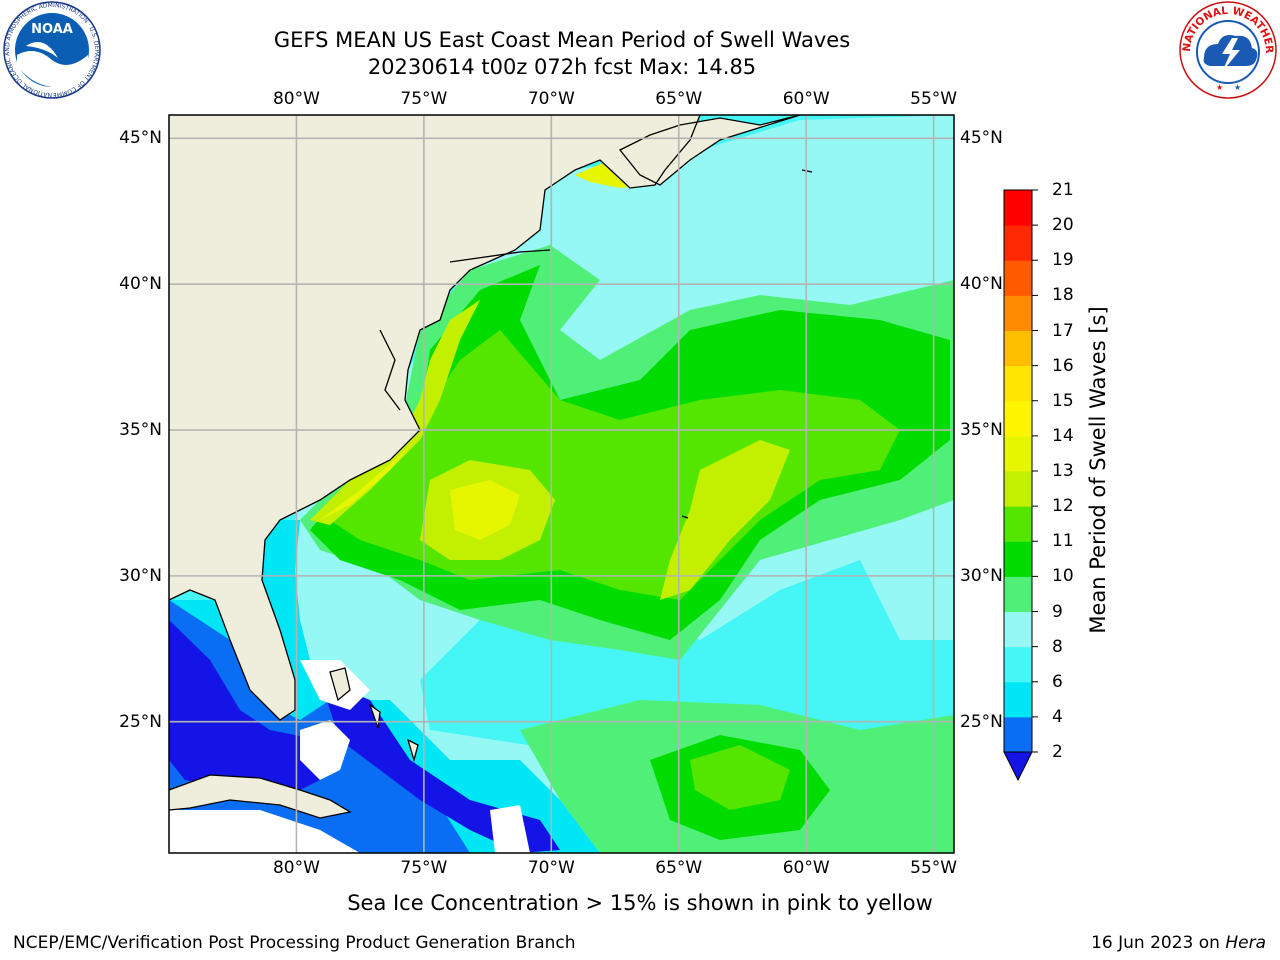 This screenshot has height=960, width=1280. What do you see at coordinates (1063, 365) in the screenshot?
I see `colorbar-tick-label: 16` at bounding box center [1063, 365].